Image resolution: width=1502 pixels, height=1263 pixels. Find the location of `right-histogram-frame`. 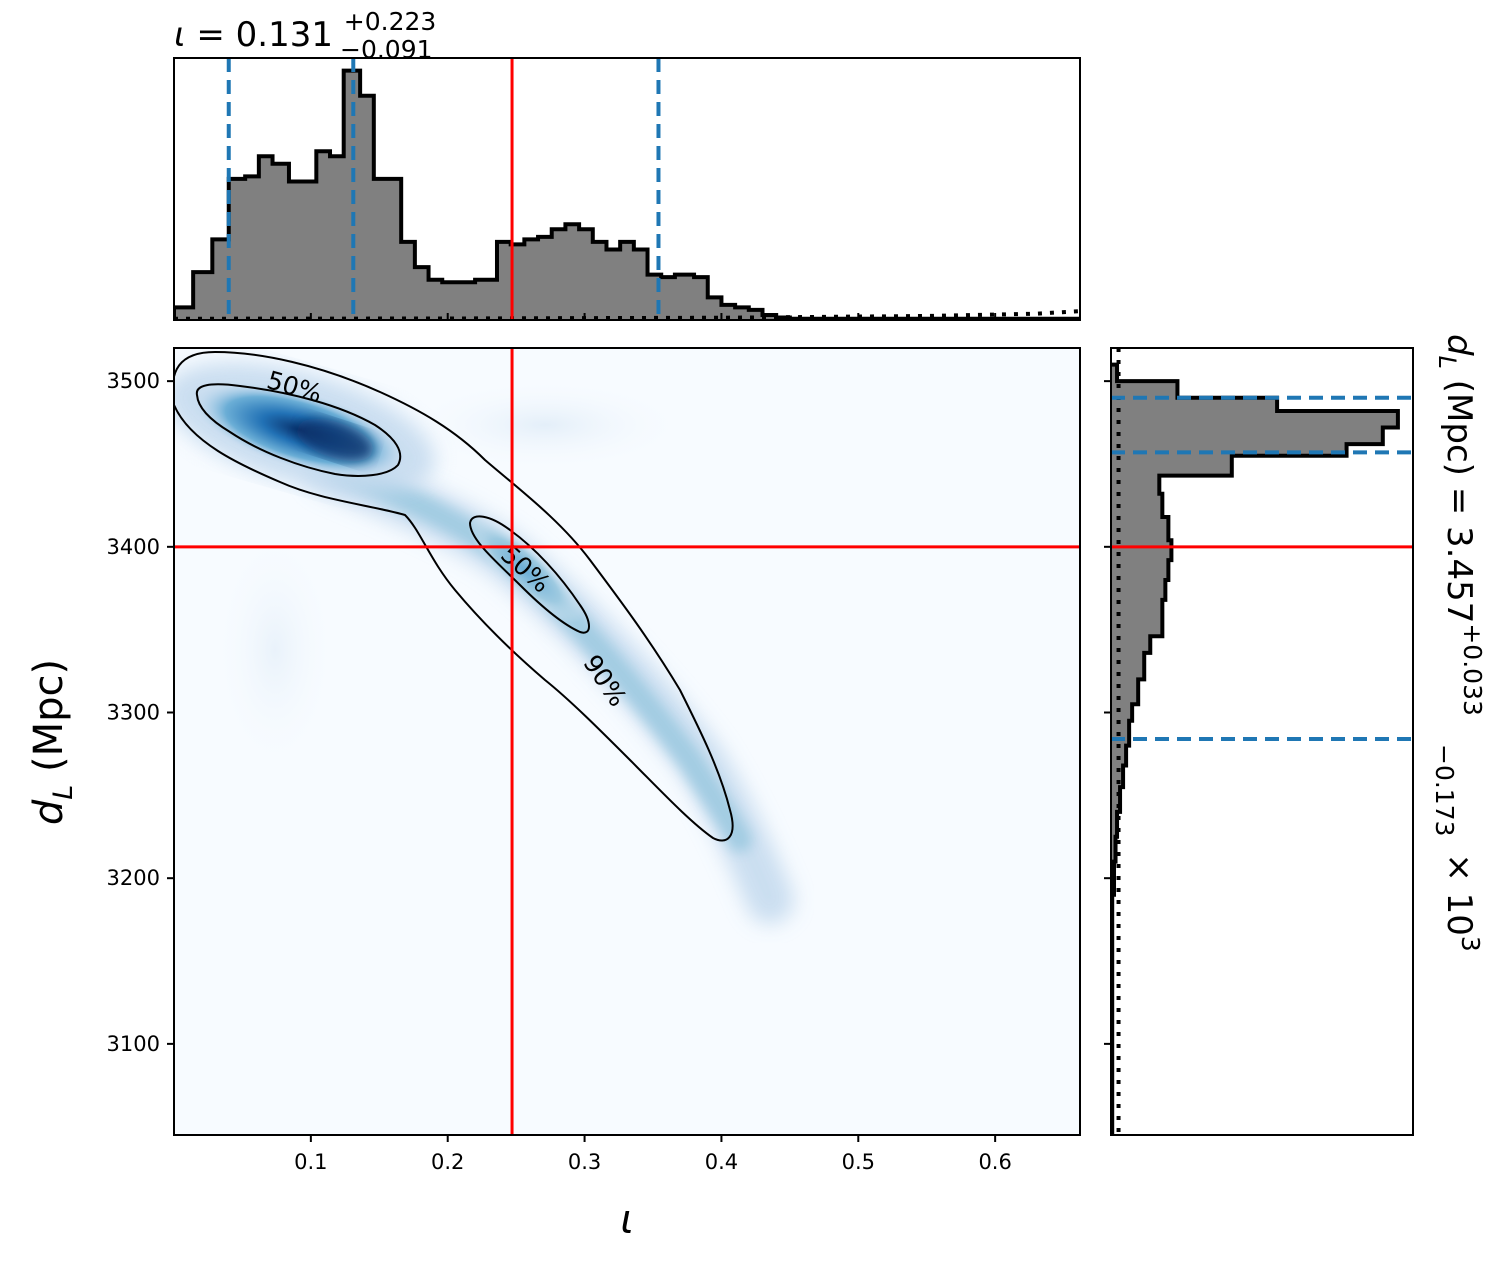

right-histogram-frame is located at coordinates (1262, 741).